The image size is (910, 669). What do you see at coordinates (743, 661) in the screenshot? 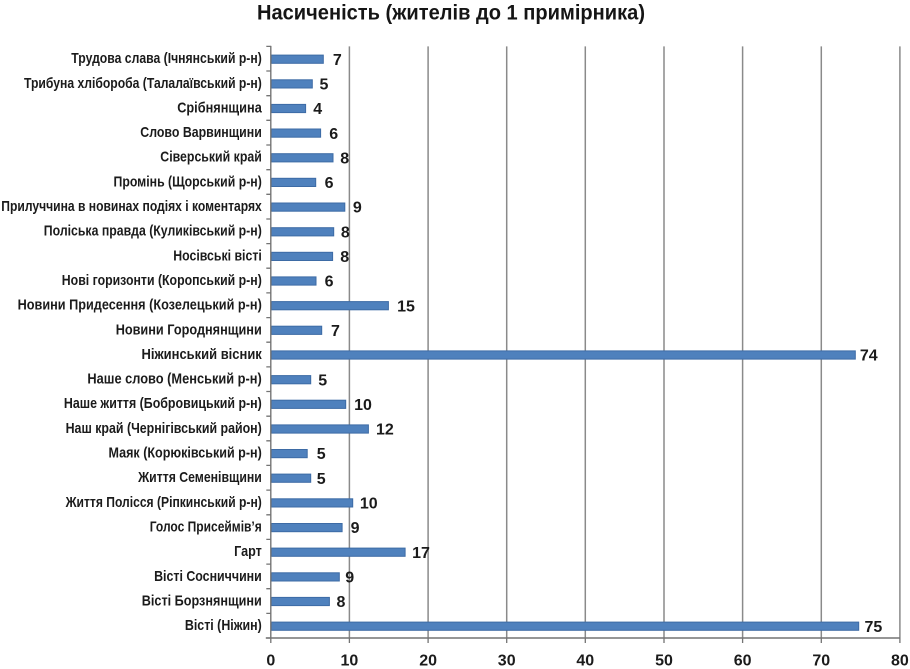
I see `svg-text: 60` at bounding box center [743, 661].